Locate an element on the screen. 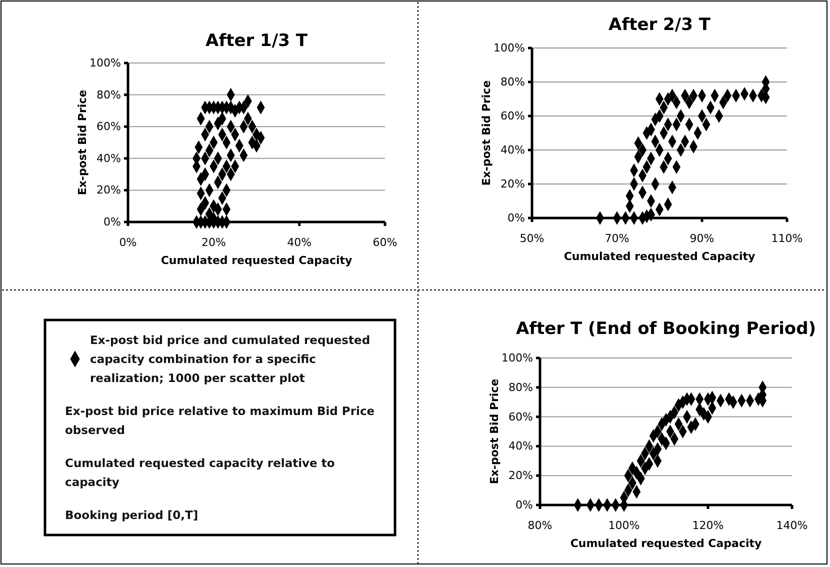 Image resolution: width=830 pixels, height=567 pixels. x-tick-label: 20% is located at coordinates (213, 242).